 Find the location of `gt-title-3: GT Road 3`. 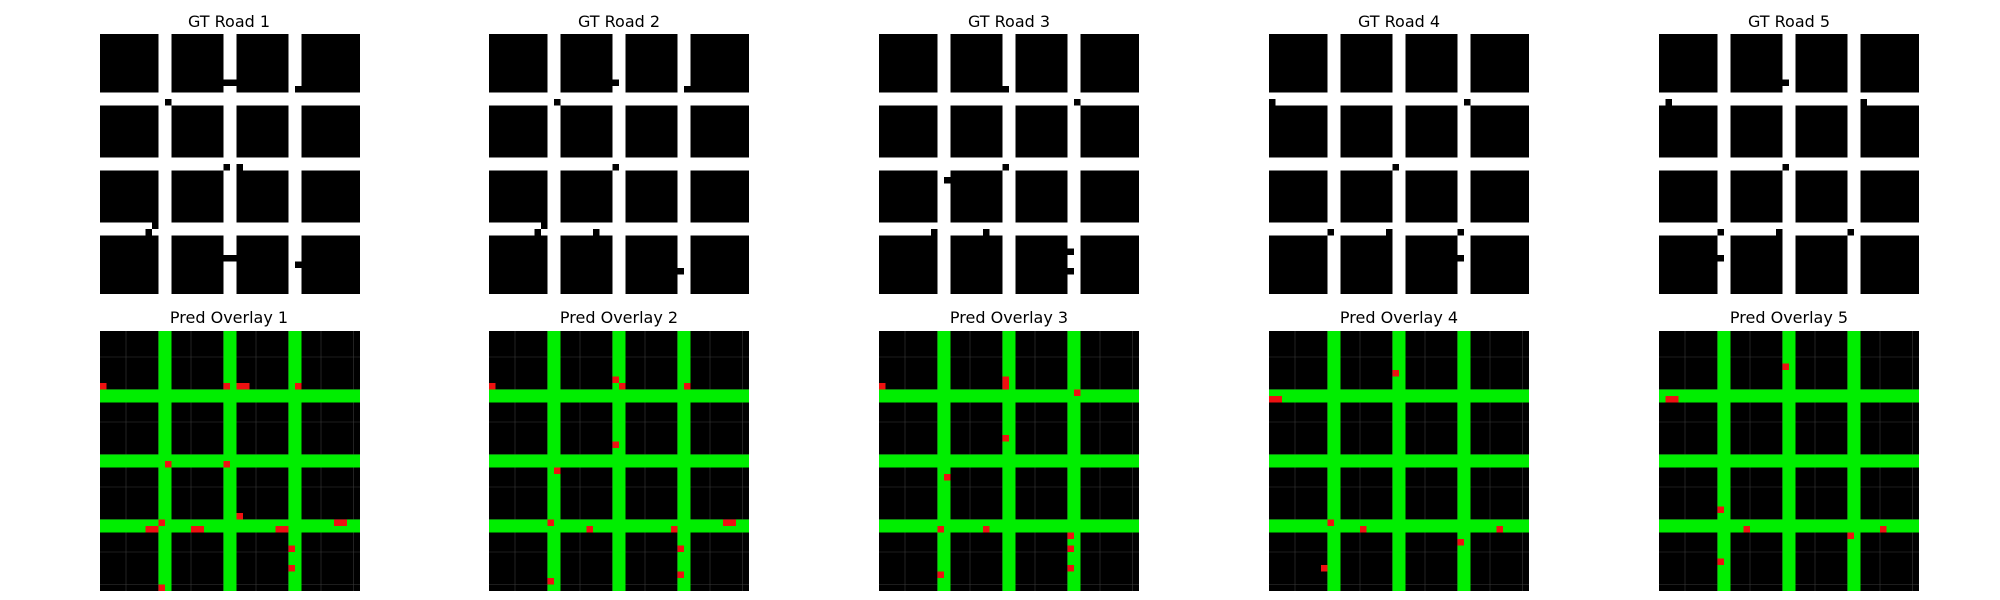

gt-title-3: GT Road 3 is located at coordinates (1009, 21).